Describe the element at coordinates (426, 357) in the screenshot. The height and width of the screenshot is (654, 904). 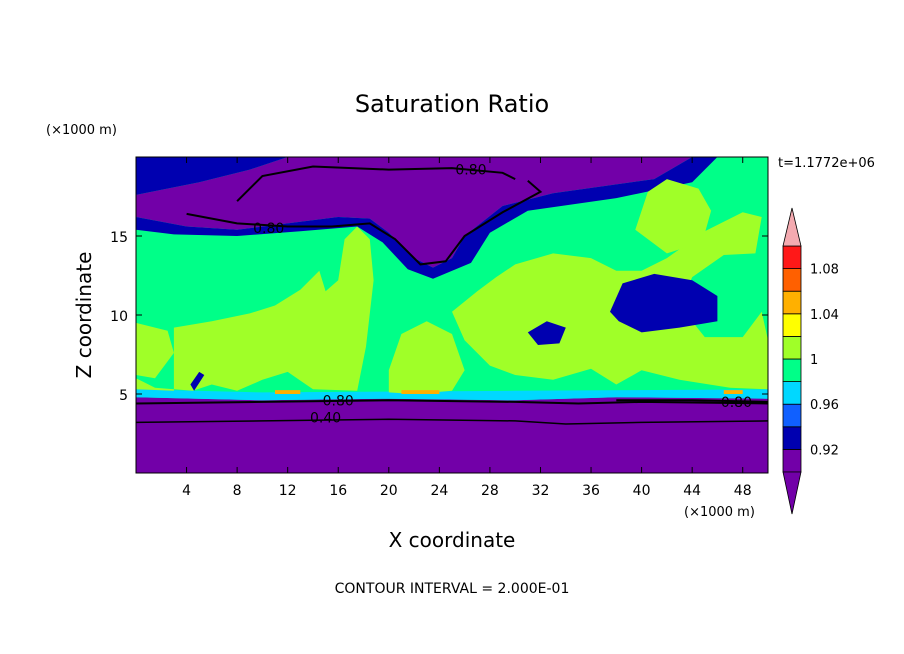
I see `region-supersat-cloud-mid` at that location.